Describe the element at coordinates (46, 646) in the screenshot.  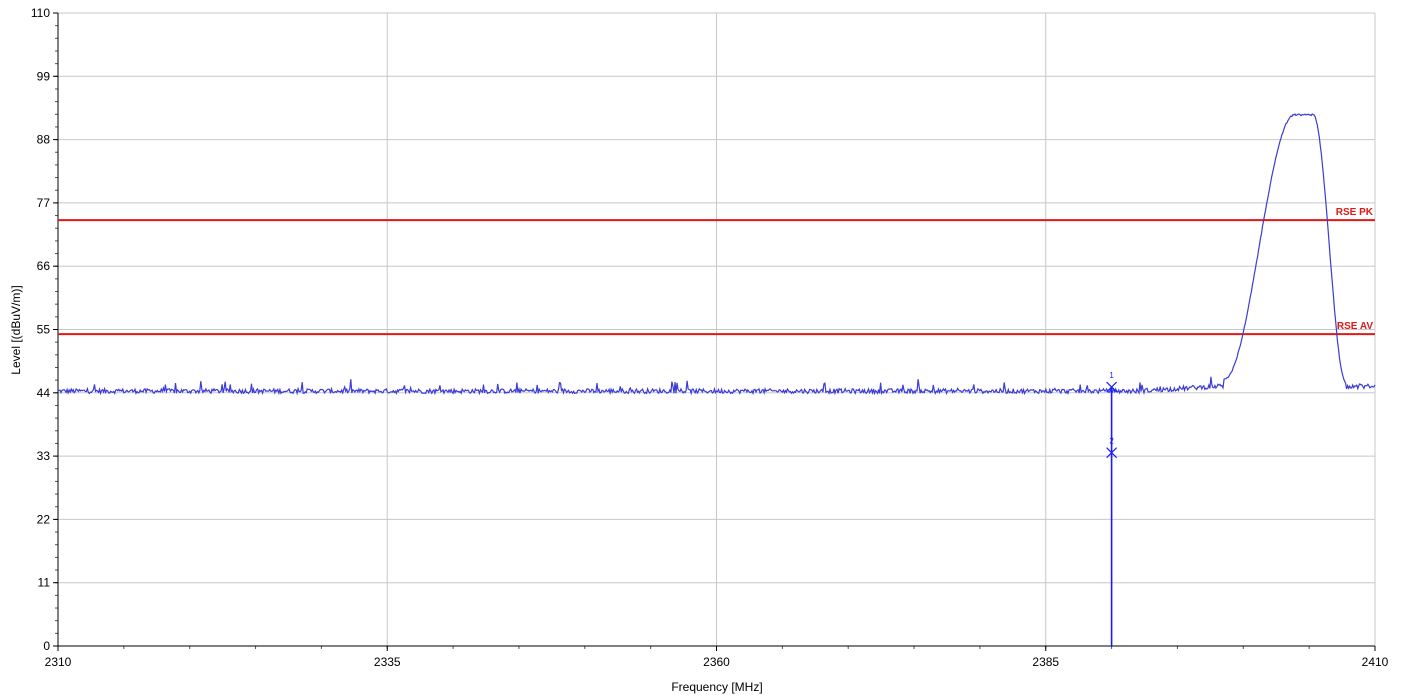
I see `y-tick-label: 0` at that location.